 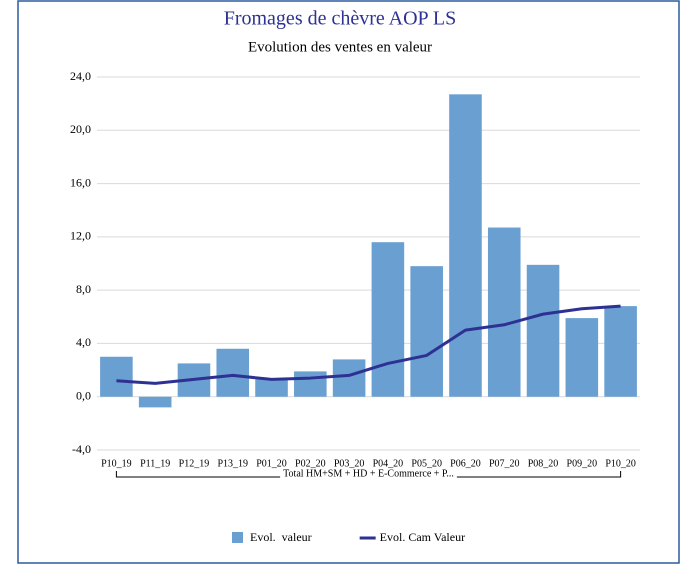 What do you see at coordinates (80, 182) in the screenshot?
I see `y-tick-label: 16,0` at bounding box center [80, 182].